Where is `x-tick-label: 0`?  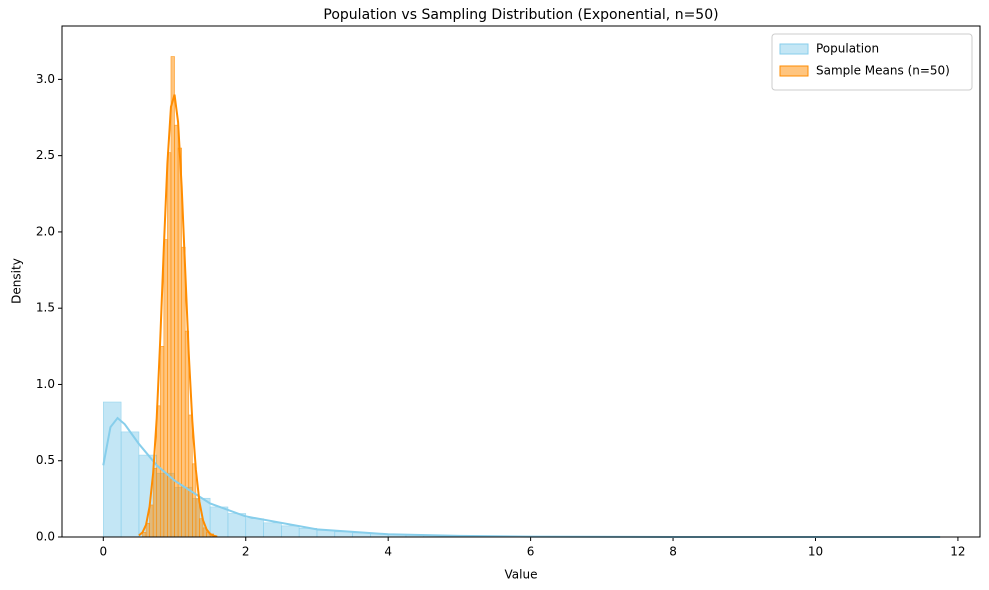 x-tick-label: 0 is located at coordinates (103, 552).